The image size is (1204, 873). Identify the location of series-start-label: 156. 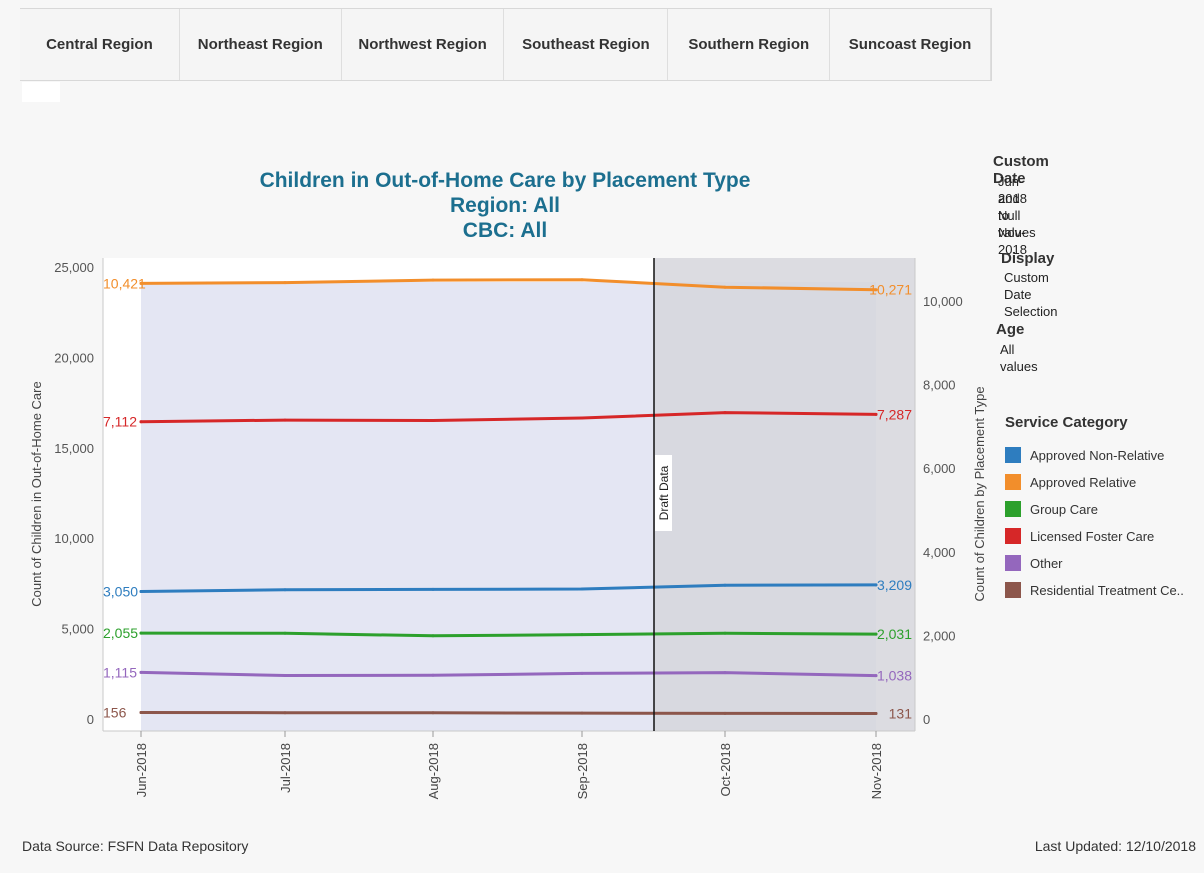
(115, 712).